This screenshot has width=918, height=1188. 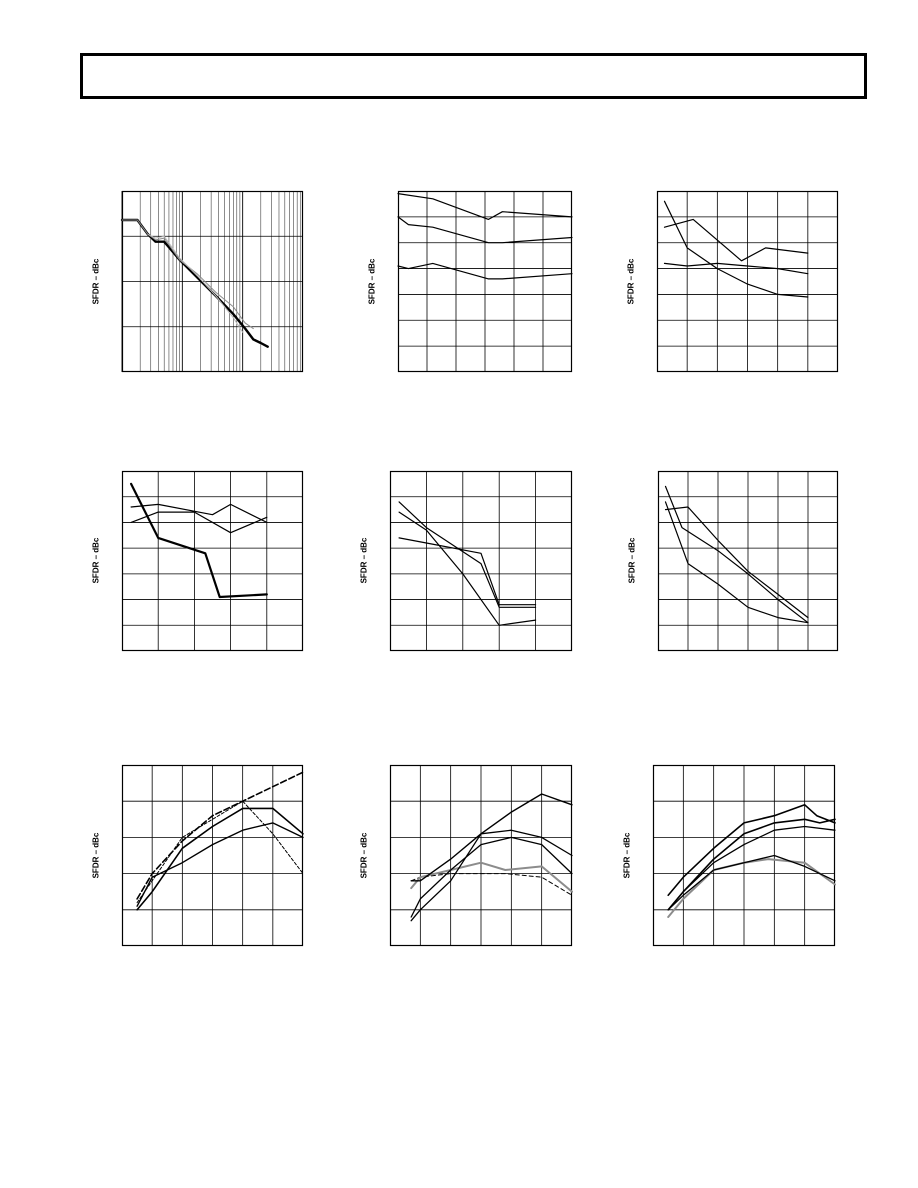 I want to click on chart-panel-5: SFDR – dBc, so click(x=466, y=561).